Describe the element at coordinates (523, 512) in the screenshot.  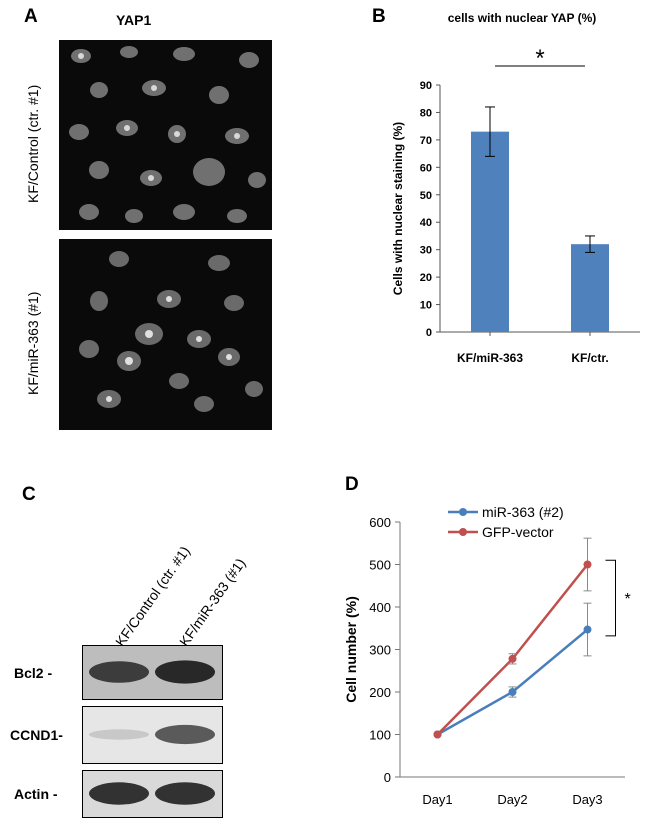
I see `legend-label: miR-363 (#2)` at that location.